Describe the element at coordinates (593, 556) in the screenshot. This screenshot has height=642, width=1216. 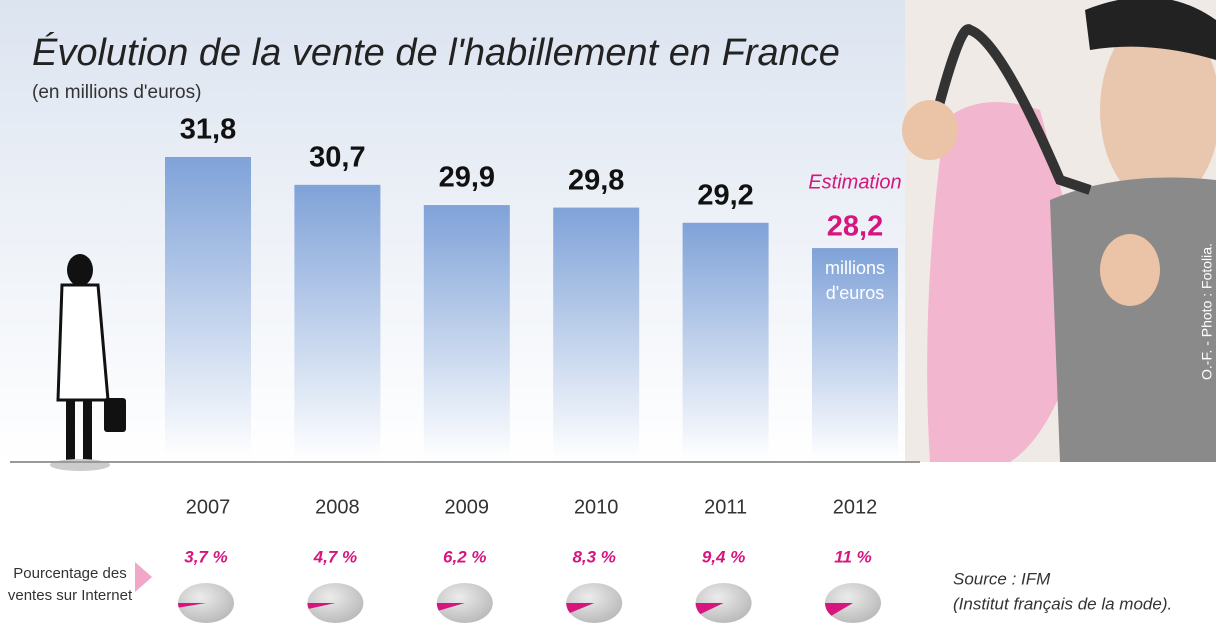
I see `pie-value-label: 8,3 %` at that location.